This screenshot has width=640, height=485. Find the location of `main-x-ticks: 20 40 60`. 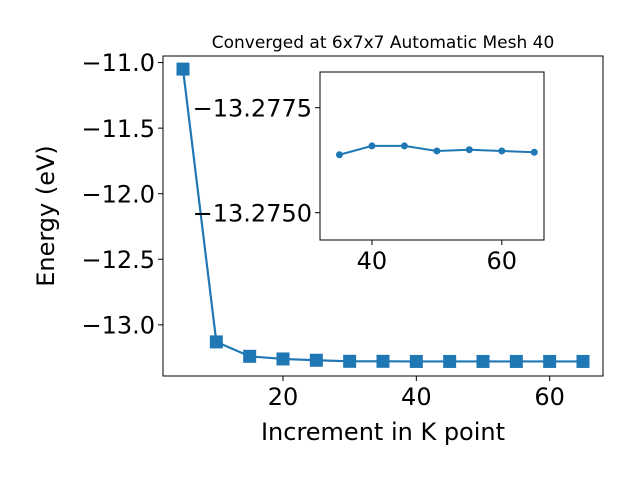

main-x-ticks: 20 40 60 is located at coordinates (416, 393).